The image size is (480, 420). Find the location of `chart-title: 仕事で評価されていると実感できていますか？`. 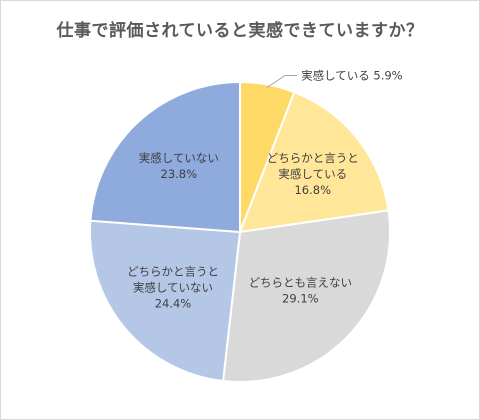

chart-title: 仕事で評価されていると実感できていますか？ is located at coordinates (240, 31).